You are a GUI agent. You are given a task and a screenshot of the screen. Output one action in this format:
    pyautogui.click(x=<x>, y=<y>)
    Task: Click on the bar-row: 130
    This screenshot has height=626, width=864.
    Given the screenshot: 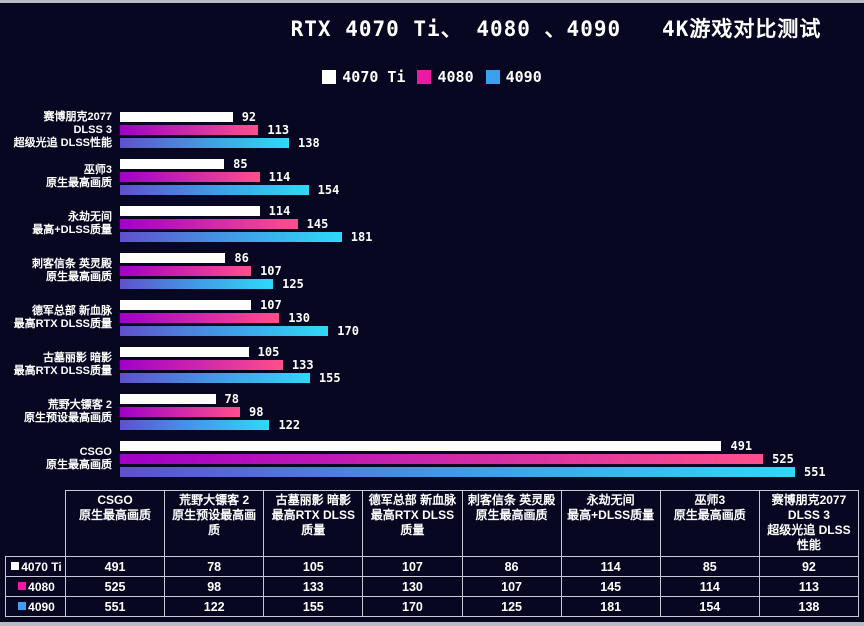 What is the action you would take?
    pyautogui.click(x=492, y=318)
    